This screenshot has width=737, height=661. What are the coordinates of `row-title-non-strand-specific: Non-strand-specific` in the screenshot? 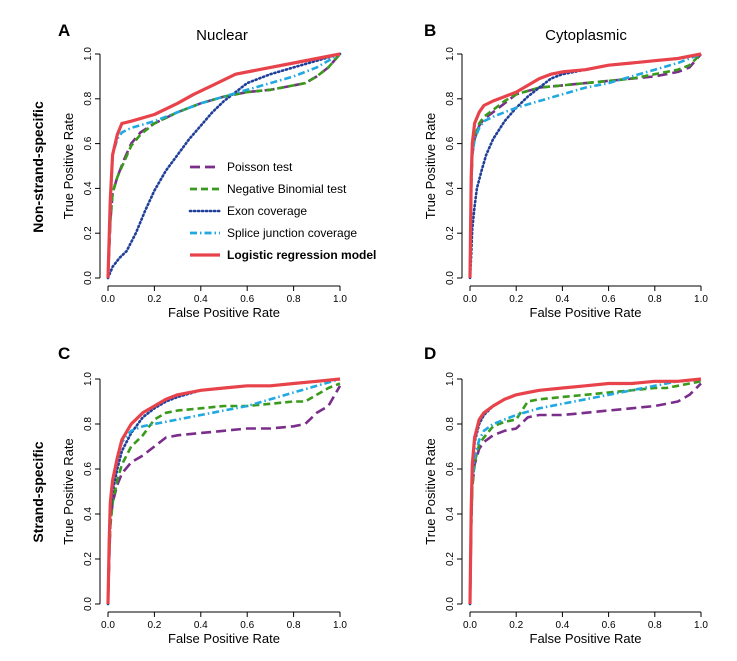 It's located at (38, 167).